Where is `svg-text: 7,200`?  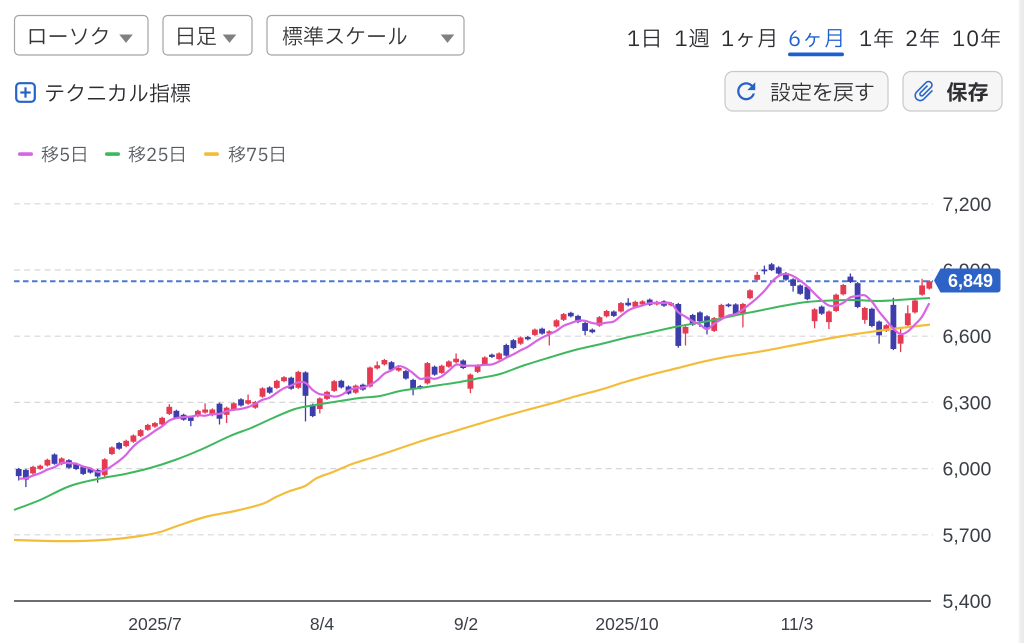 svg-text: 7,200 is located at coordinates (967, 205).